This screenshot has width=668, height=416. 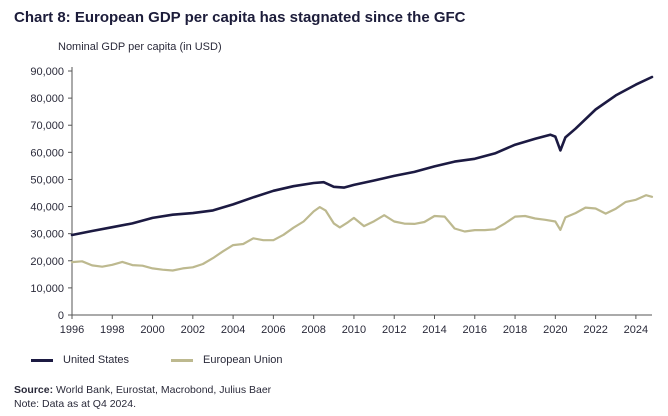 What do you see at coordinates (47, 208) in the screenshot?
I see `y-tick-label: 40,000` at bounding box center [47, 208].